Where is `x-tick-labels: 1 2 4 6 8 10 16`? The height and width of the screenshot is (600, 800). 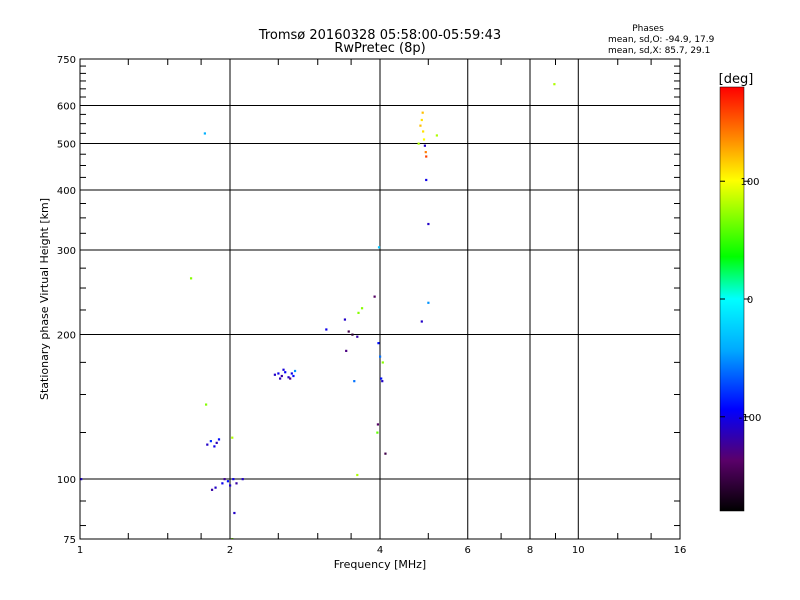
x-tick-labels: 1 2 4 6 8 10 16 is located at coordinates (382, 550).